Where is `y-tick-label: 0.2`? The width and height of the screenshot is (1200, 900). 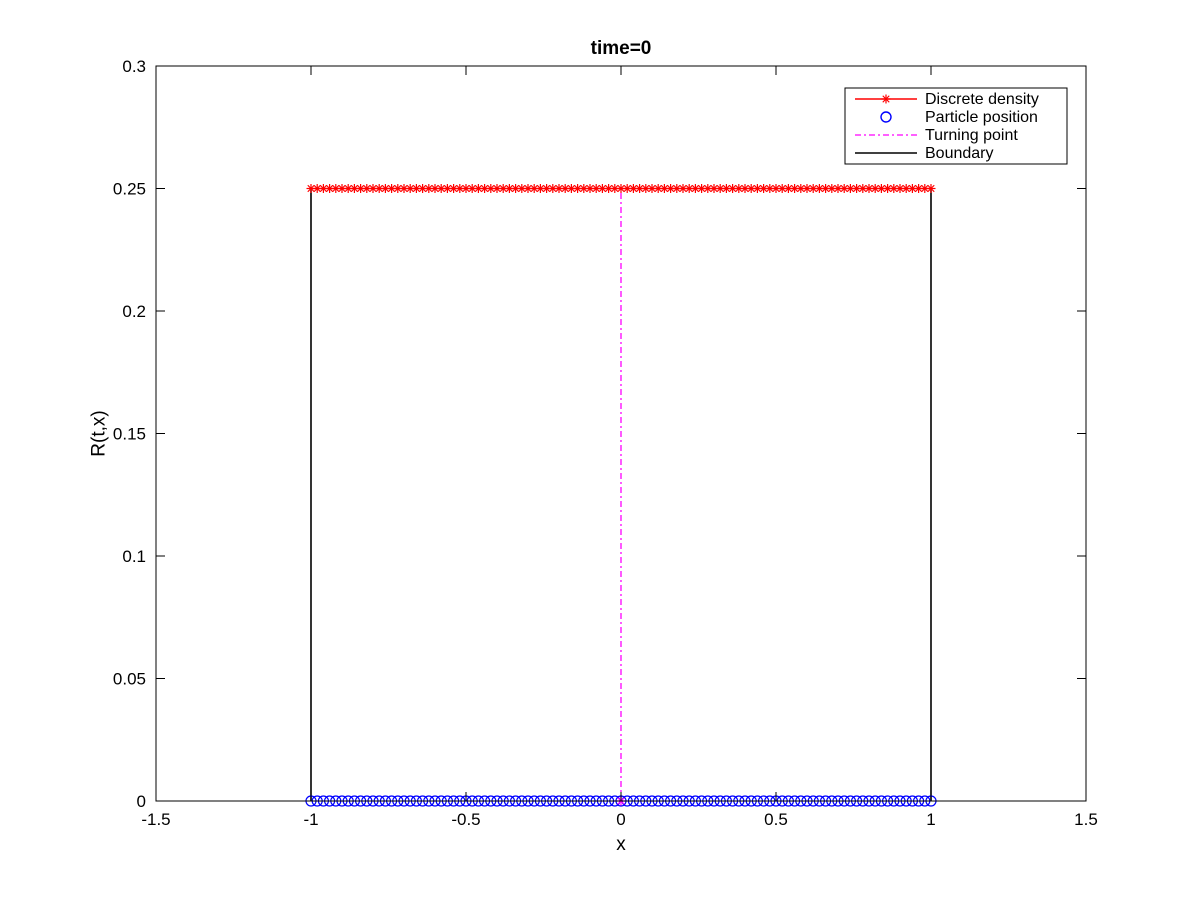 y-tick-label: 0.2 is located at coordinates (134, 311).